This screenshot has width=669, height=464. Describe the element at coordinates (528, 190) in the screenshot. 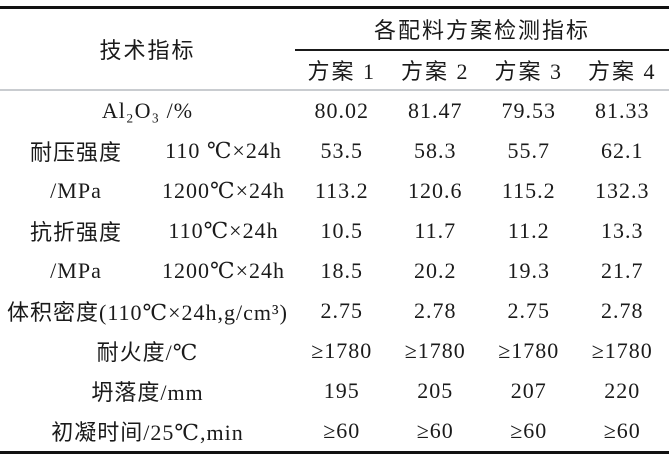

I see `value-plan3: 115.2` at that location.